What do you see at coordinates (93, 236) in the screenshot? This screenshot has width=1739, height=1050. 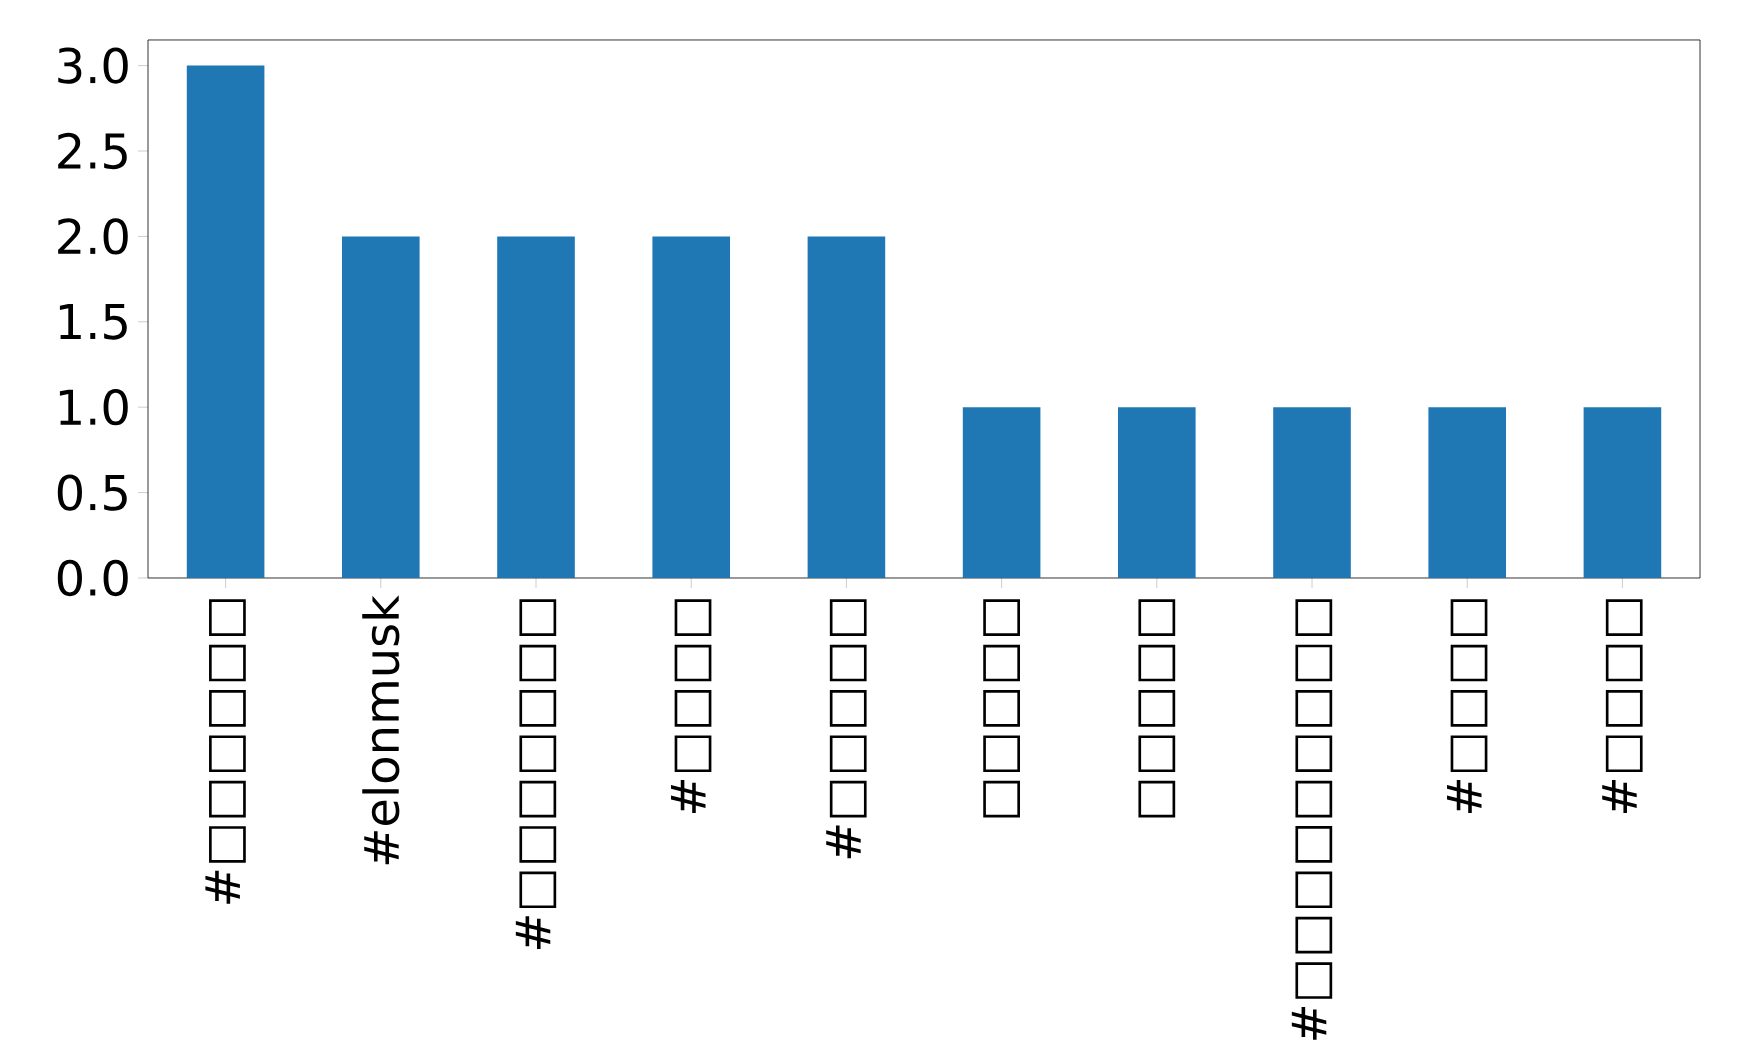 I see `y-tick-label: 2.0` at bounding box center [93, 236].